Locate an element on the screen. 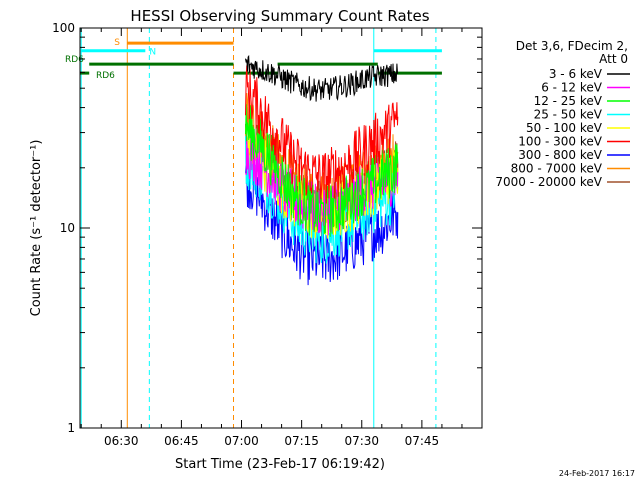  legend-entry-label-4: 50 - 100 keV is located at coordinates (564, 128).